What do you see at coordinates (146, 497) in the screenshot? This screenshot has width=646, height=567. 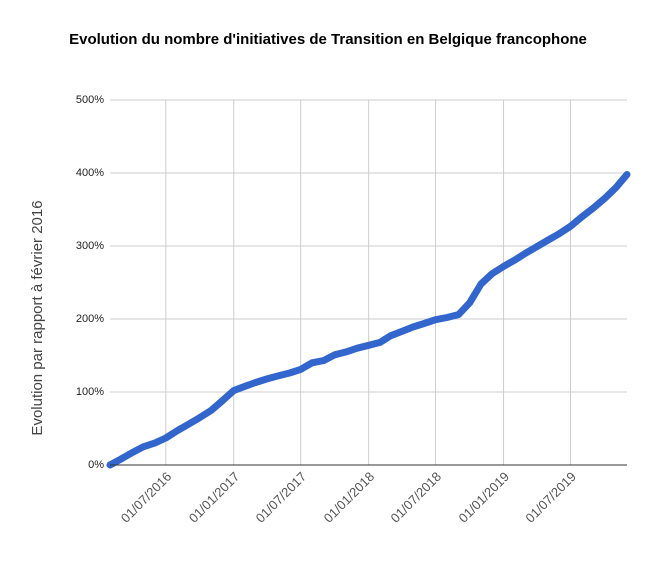 I see `x-tick-label: 01/07/2016` at bounding box center [146, 497].